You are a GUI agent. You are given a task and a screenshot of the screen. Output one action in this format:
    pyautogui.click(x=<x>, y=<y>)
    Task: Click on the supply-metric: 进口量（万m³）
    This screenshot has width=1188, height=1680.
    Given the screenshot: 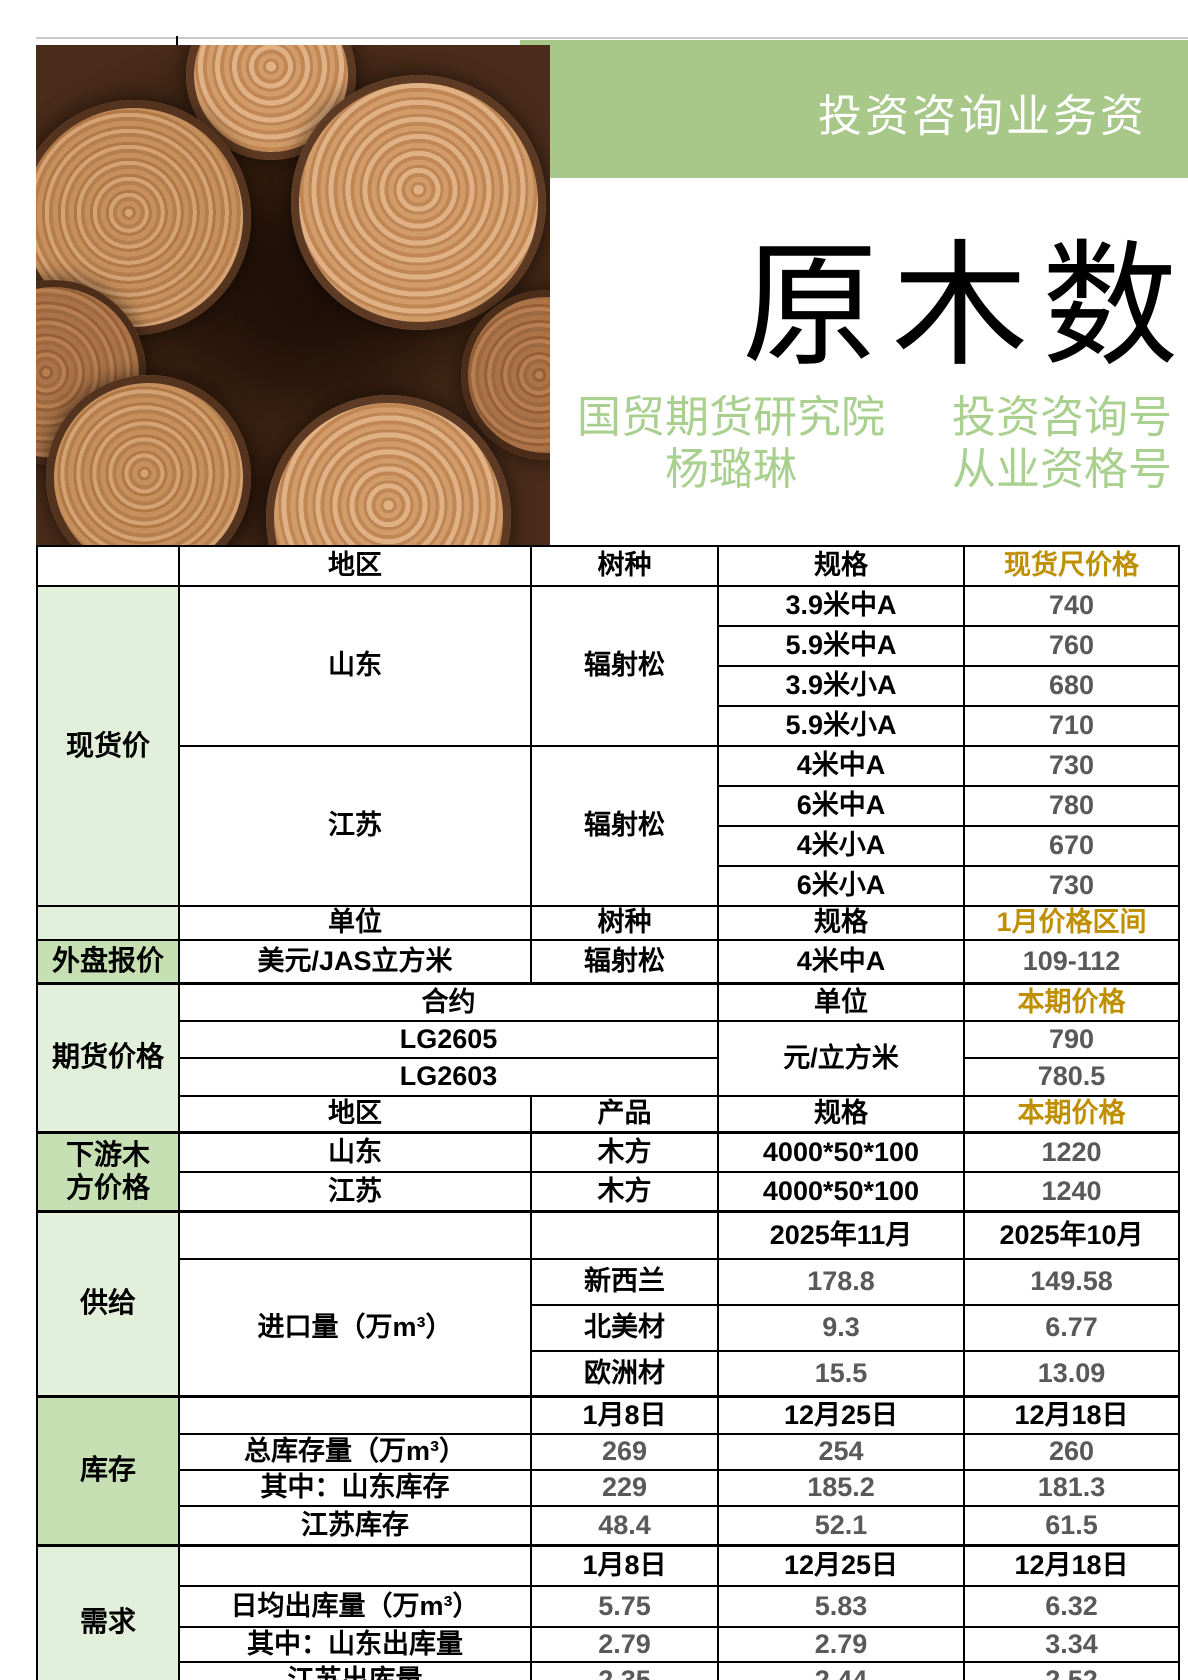 What is the action you would take?
    pyautogui.click(x=355, y=1327)
    